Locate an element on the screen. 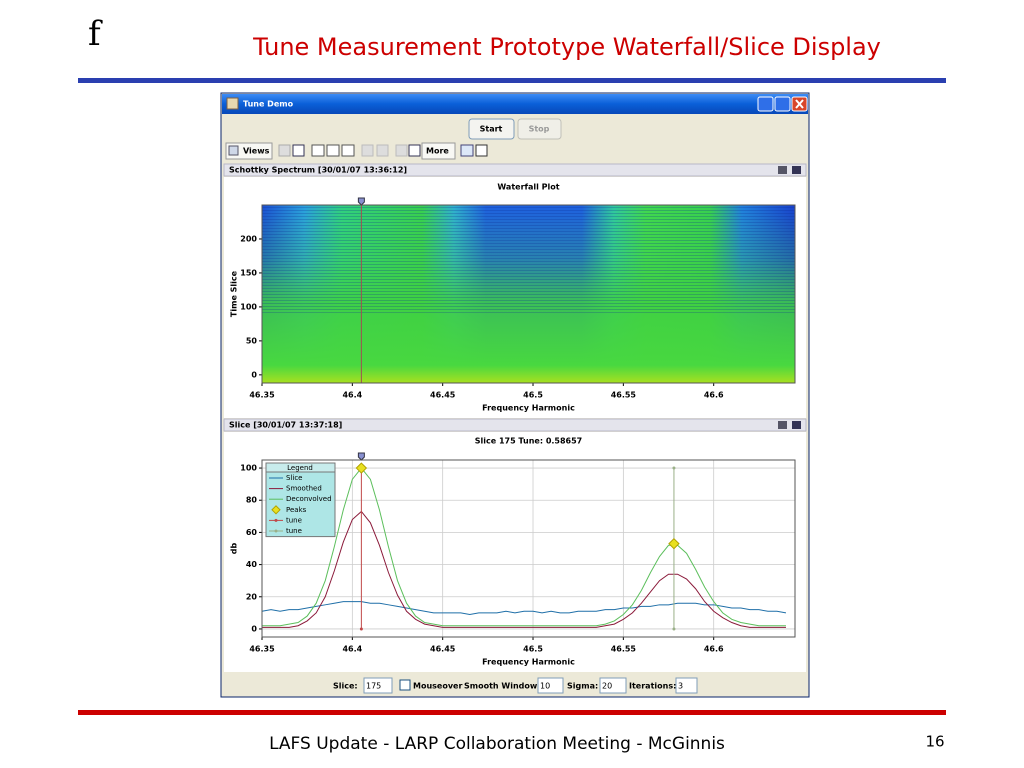  control-value: 20 is located at coordinates (607, 686).